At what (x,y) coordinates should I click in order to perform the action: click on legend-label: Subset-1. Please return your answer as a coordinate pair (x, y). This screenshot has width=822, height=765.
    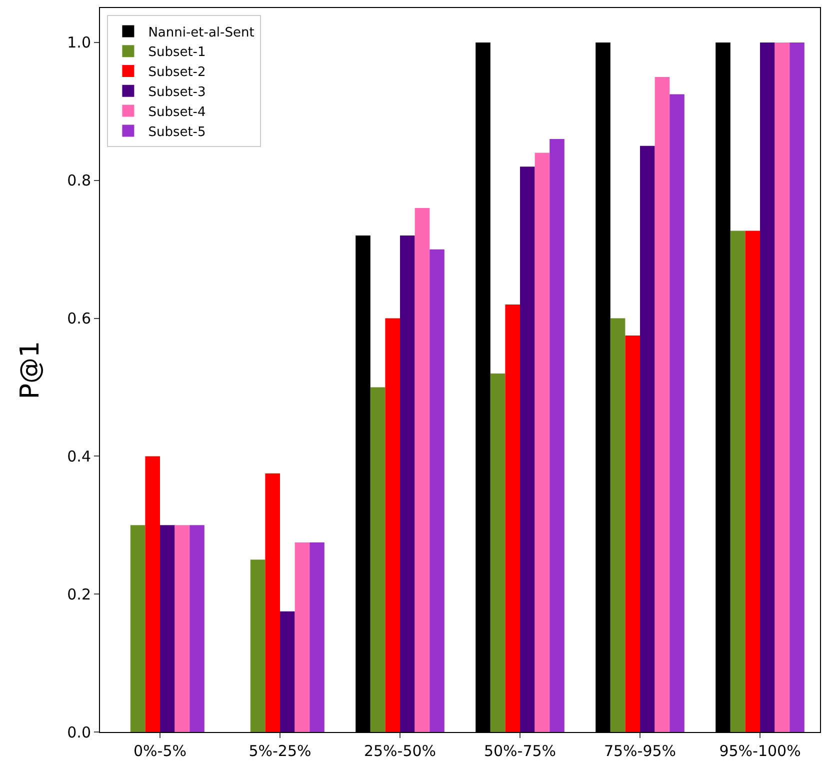
    Looking at the image, I should click on (177, 52).